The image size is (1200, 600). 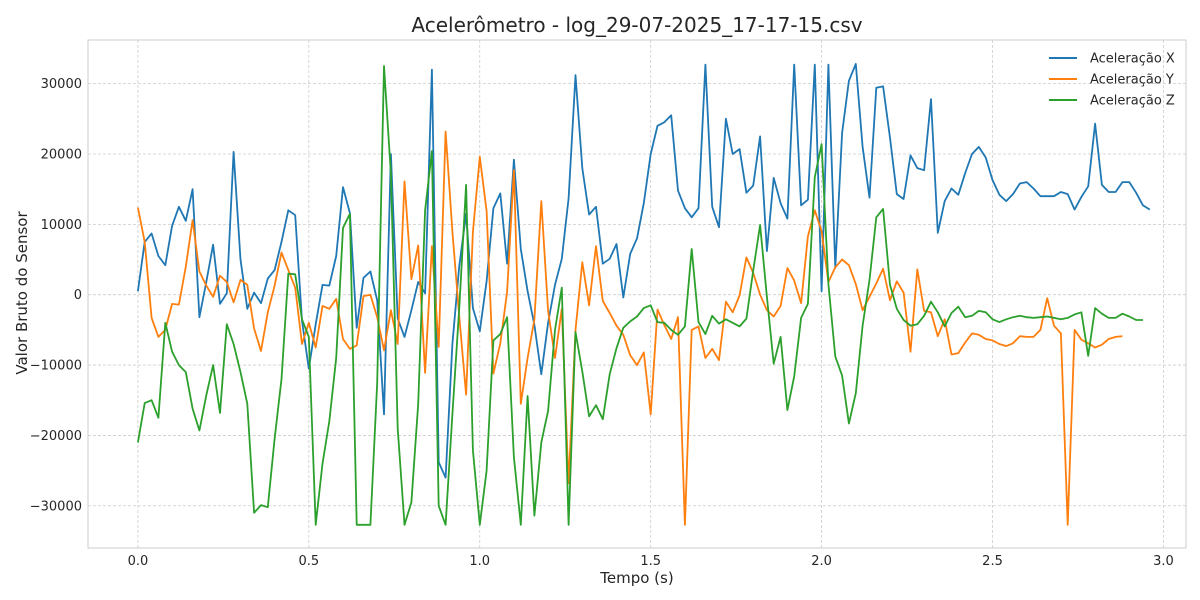 I want to click on y-tick-label: −30000, so click(x=56, y=506).